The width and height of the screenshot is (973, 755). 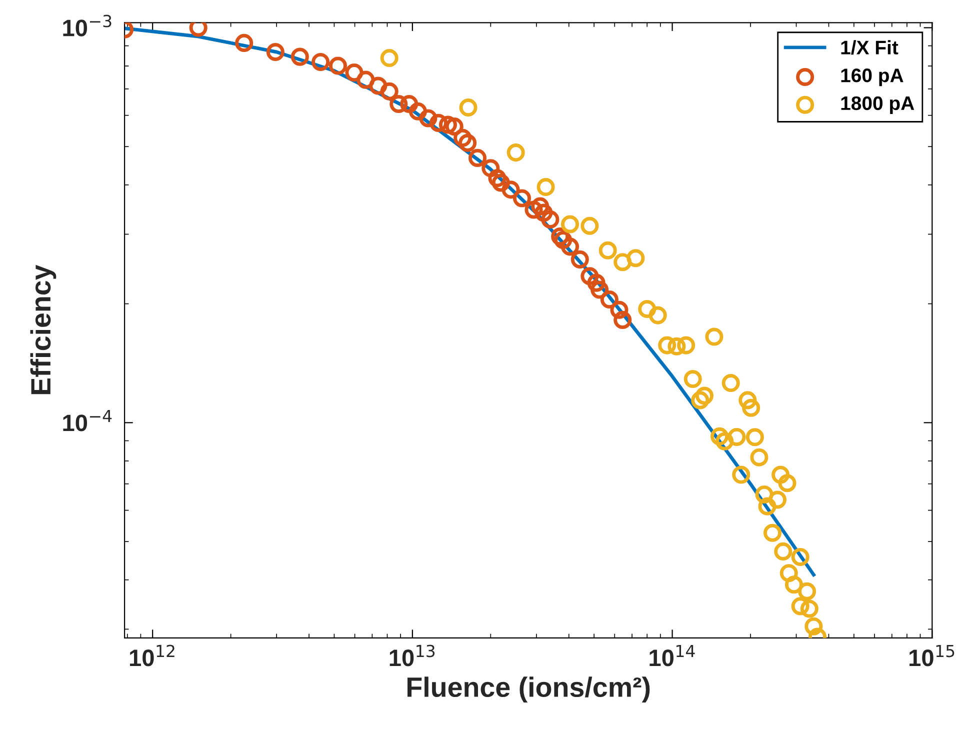 I want to click on x-axis-title: Fluence (ions/cm²), so click(x=529, y=689).